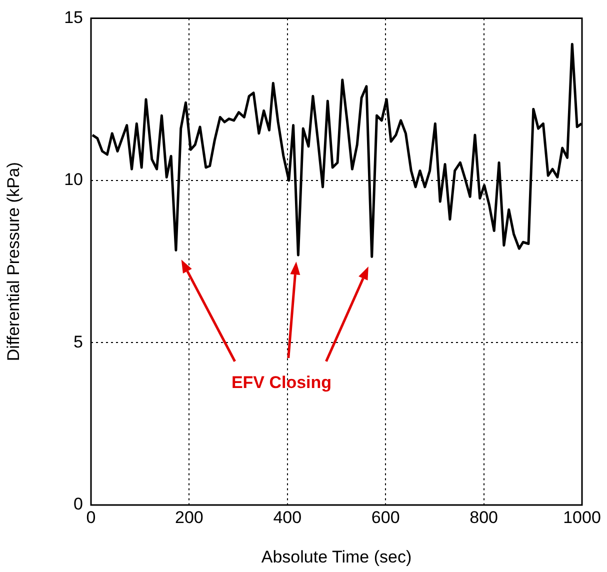  I want to click on x-tick-label: 400, so click(287, 517).